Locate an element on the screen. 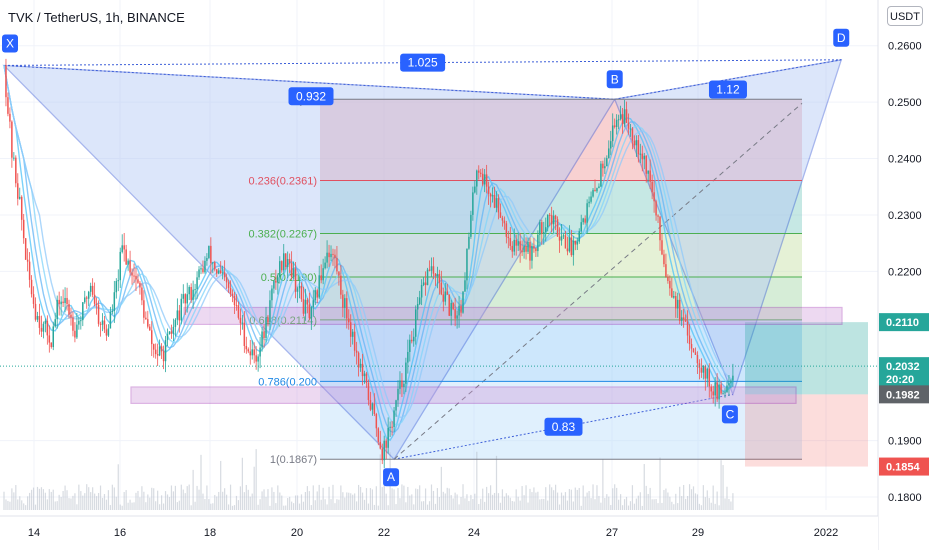 This screenshot has height=550, width=932. ratio-line is located at coordinates (309, 82).